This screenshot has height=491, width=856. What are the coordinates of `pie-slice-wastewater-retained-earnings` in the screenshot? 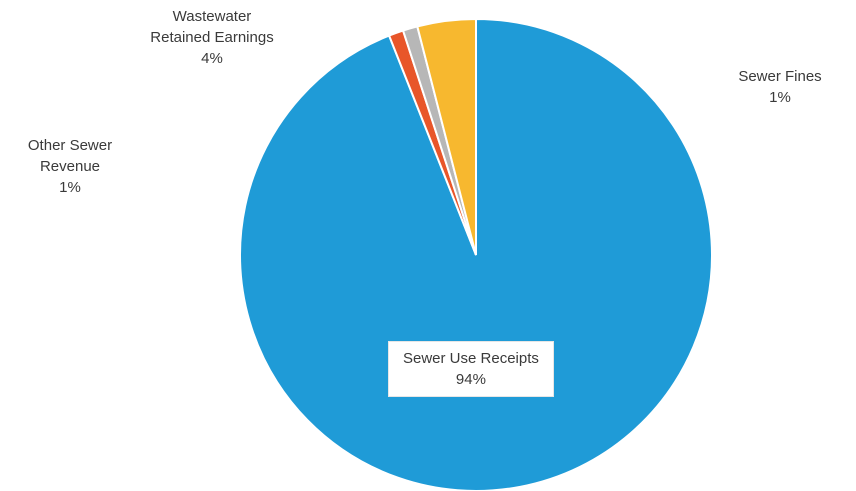 It's located at (446, 136).